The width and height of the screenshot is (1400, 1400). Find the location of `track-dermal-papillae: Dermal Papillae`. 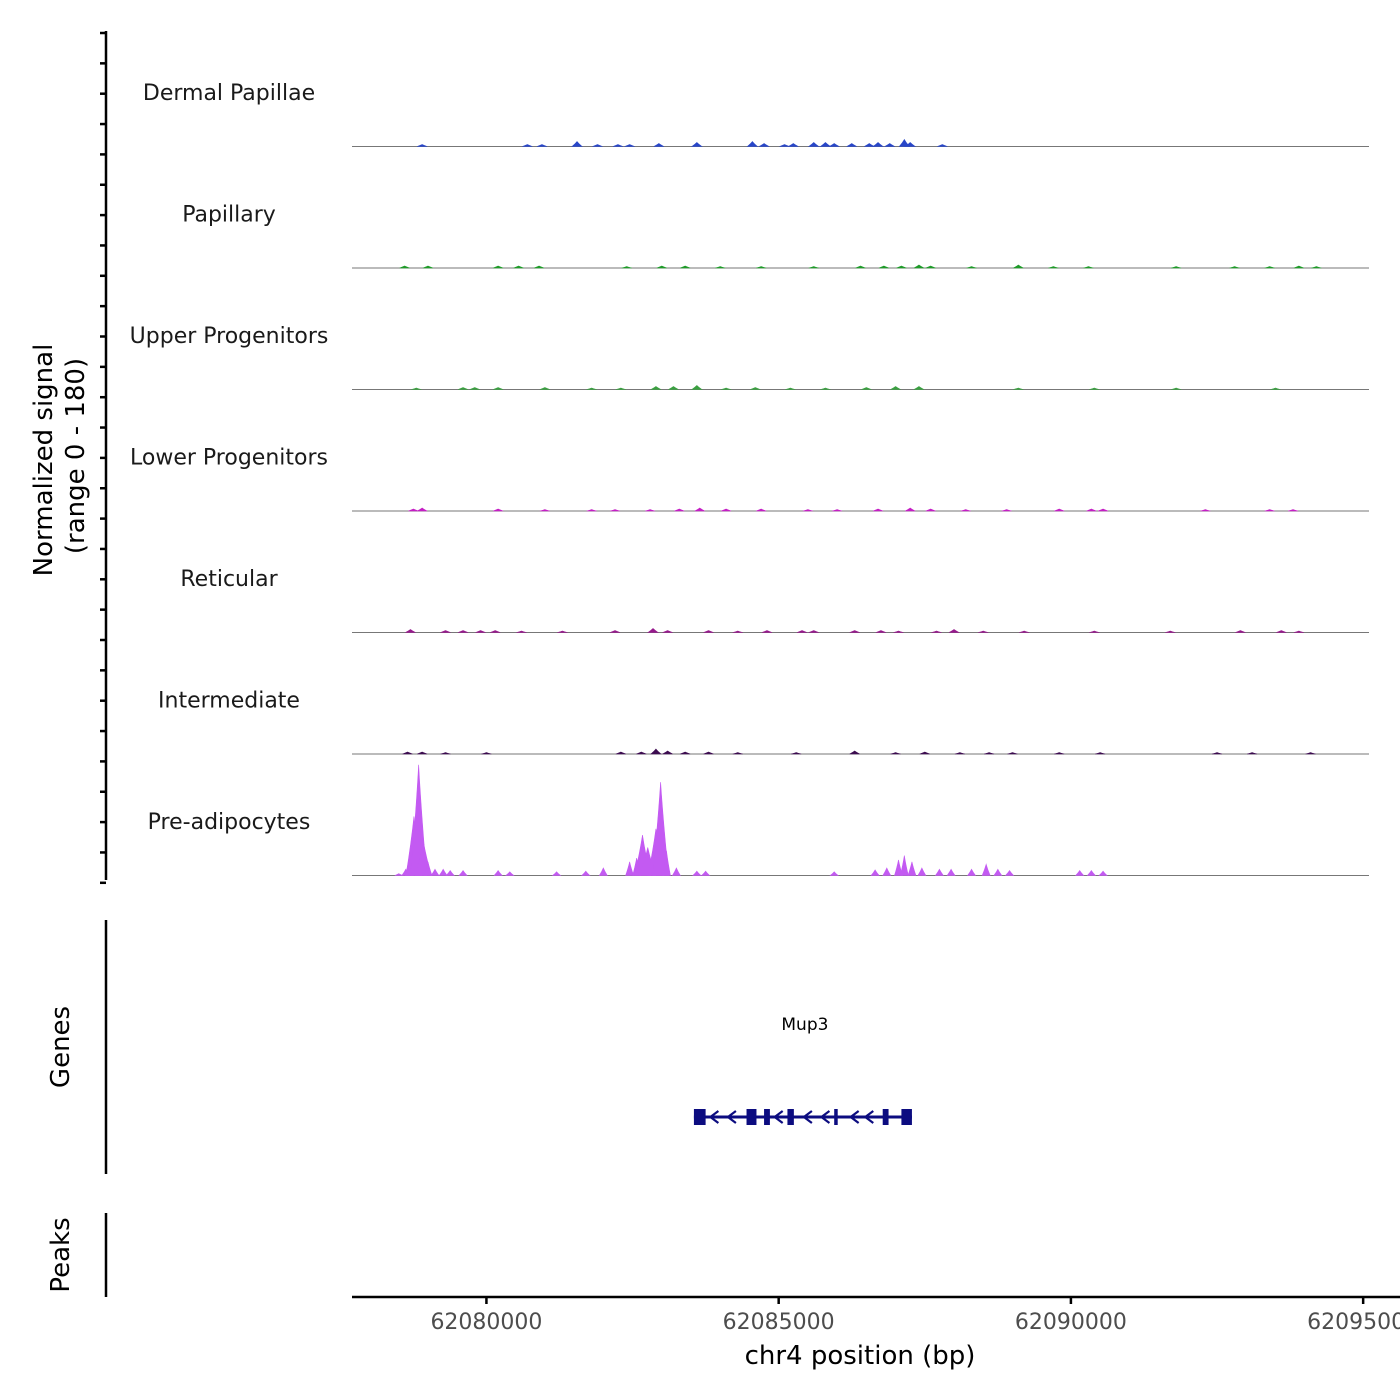

track-dermal-papillae: Dermal Papillae is located at coordinates (756, 114).